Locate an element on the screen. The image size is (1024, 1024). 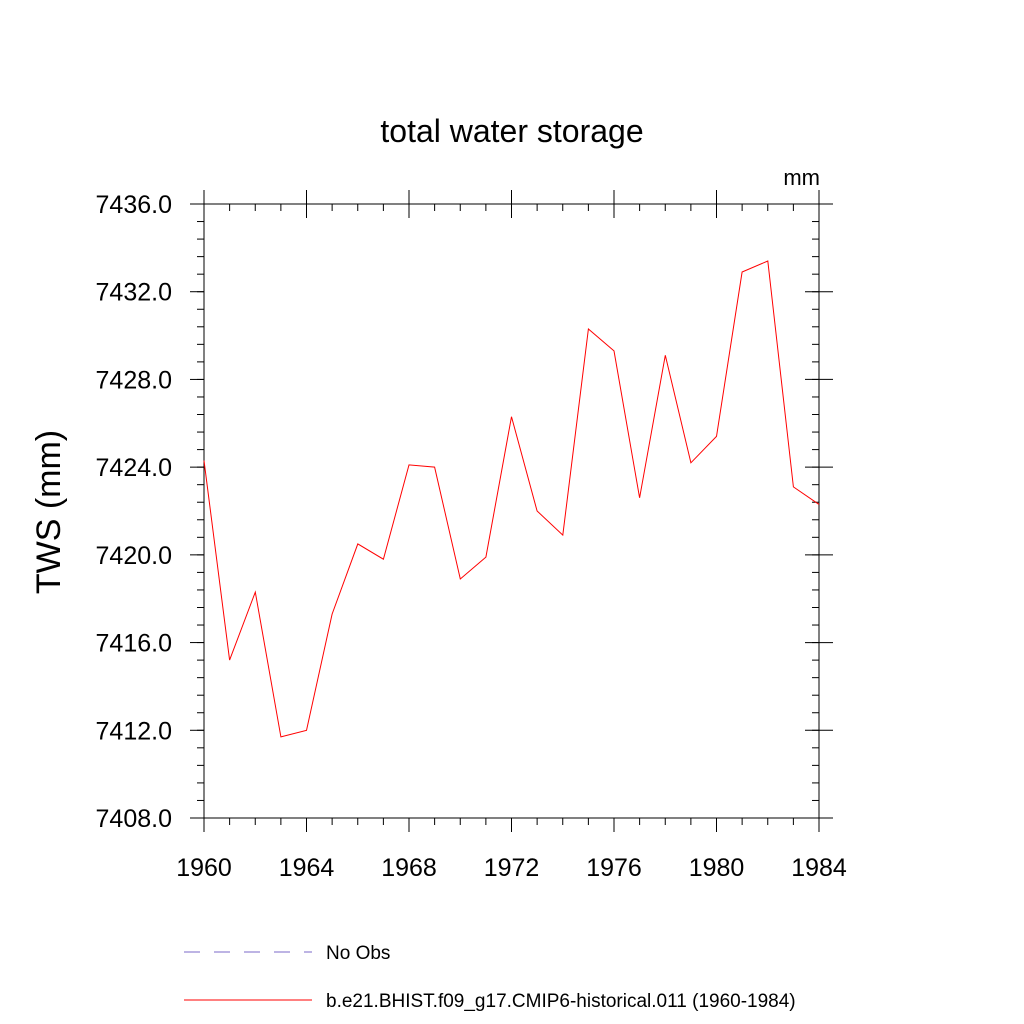
x-tick-label: 1980 is located at coordinates (717, 868).